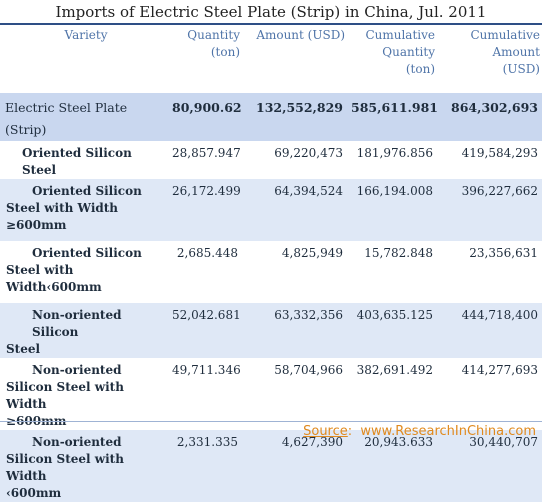 The height and width of the screenshot is (502, 542). I want to click on cell-cum-amount: 396,227,662, so click(489, 210).